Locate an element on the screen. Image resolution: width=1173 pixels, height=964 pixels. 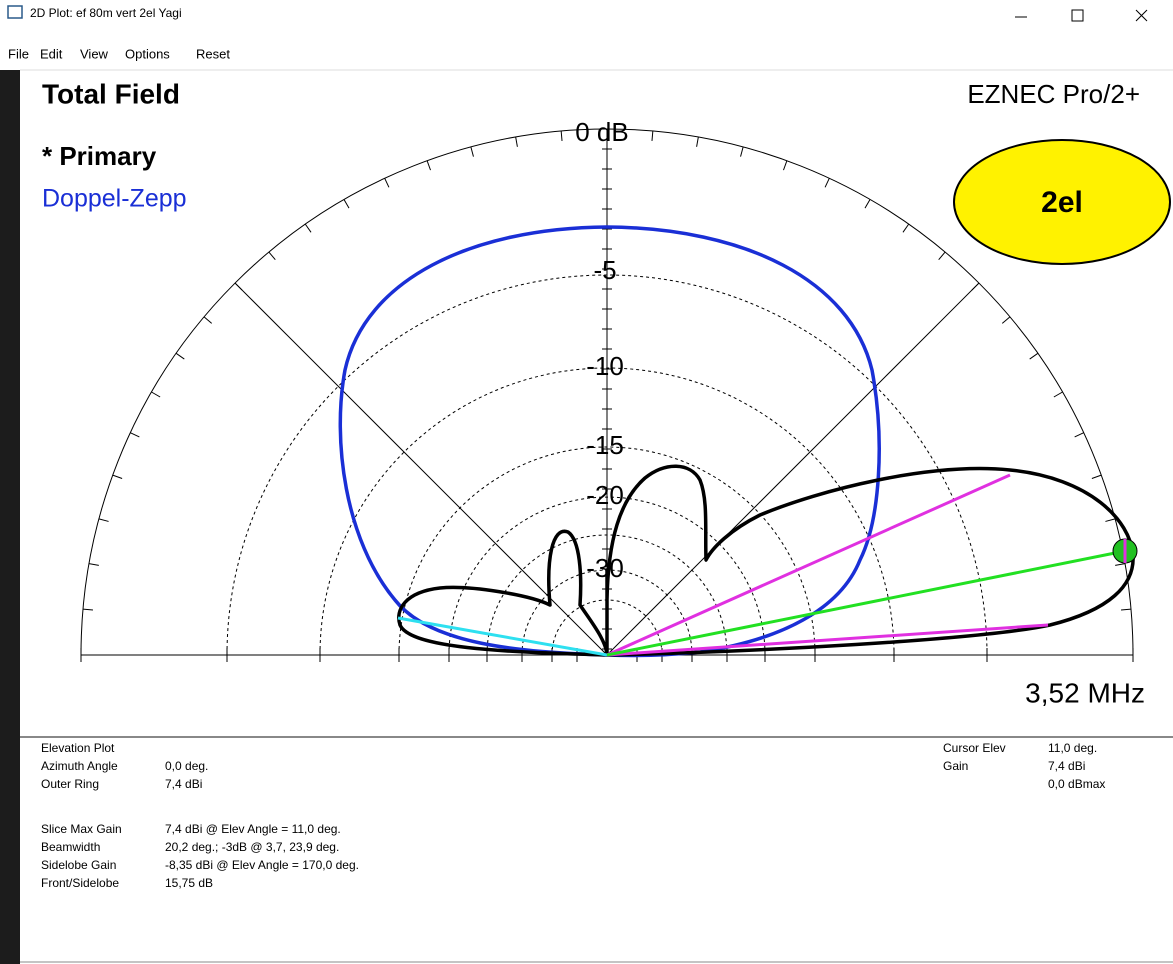
info-value: 20,2 deg.; -3dB @ 3,7, 23,9 deg. is located at coordinates (252, 847).